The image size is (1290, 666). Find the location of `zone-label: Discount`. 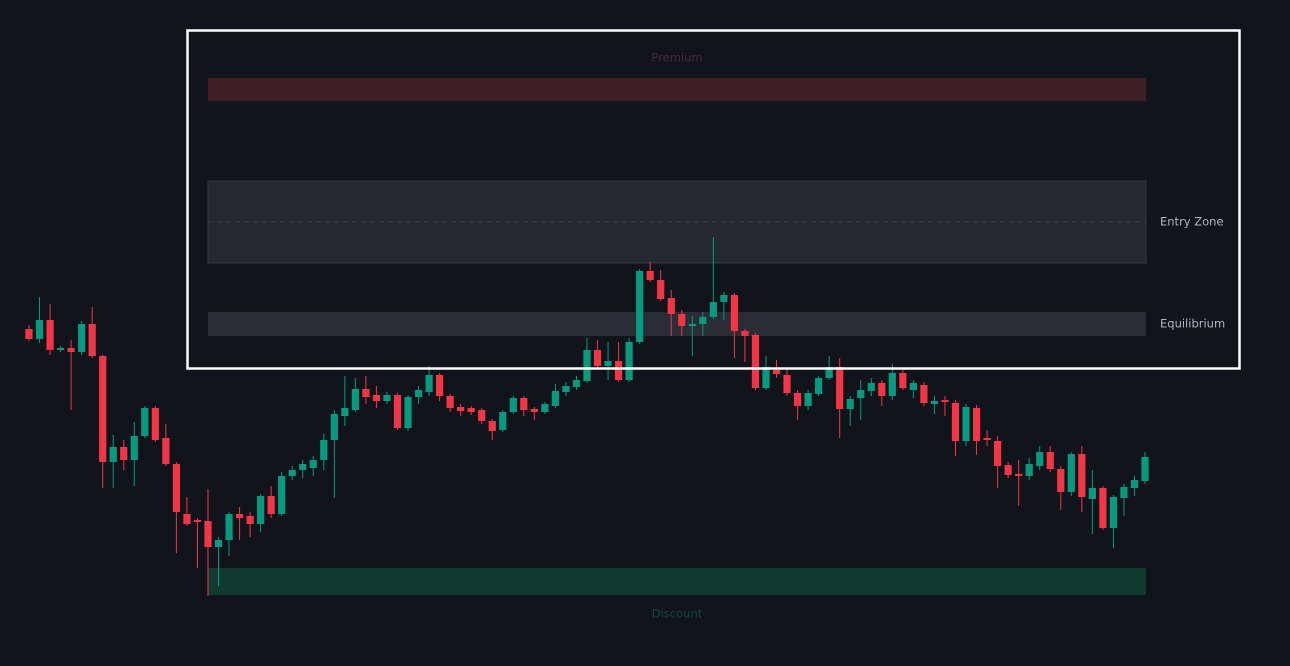

zone-label: Discount is located at coordinates (677, 614).